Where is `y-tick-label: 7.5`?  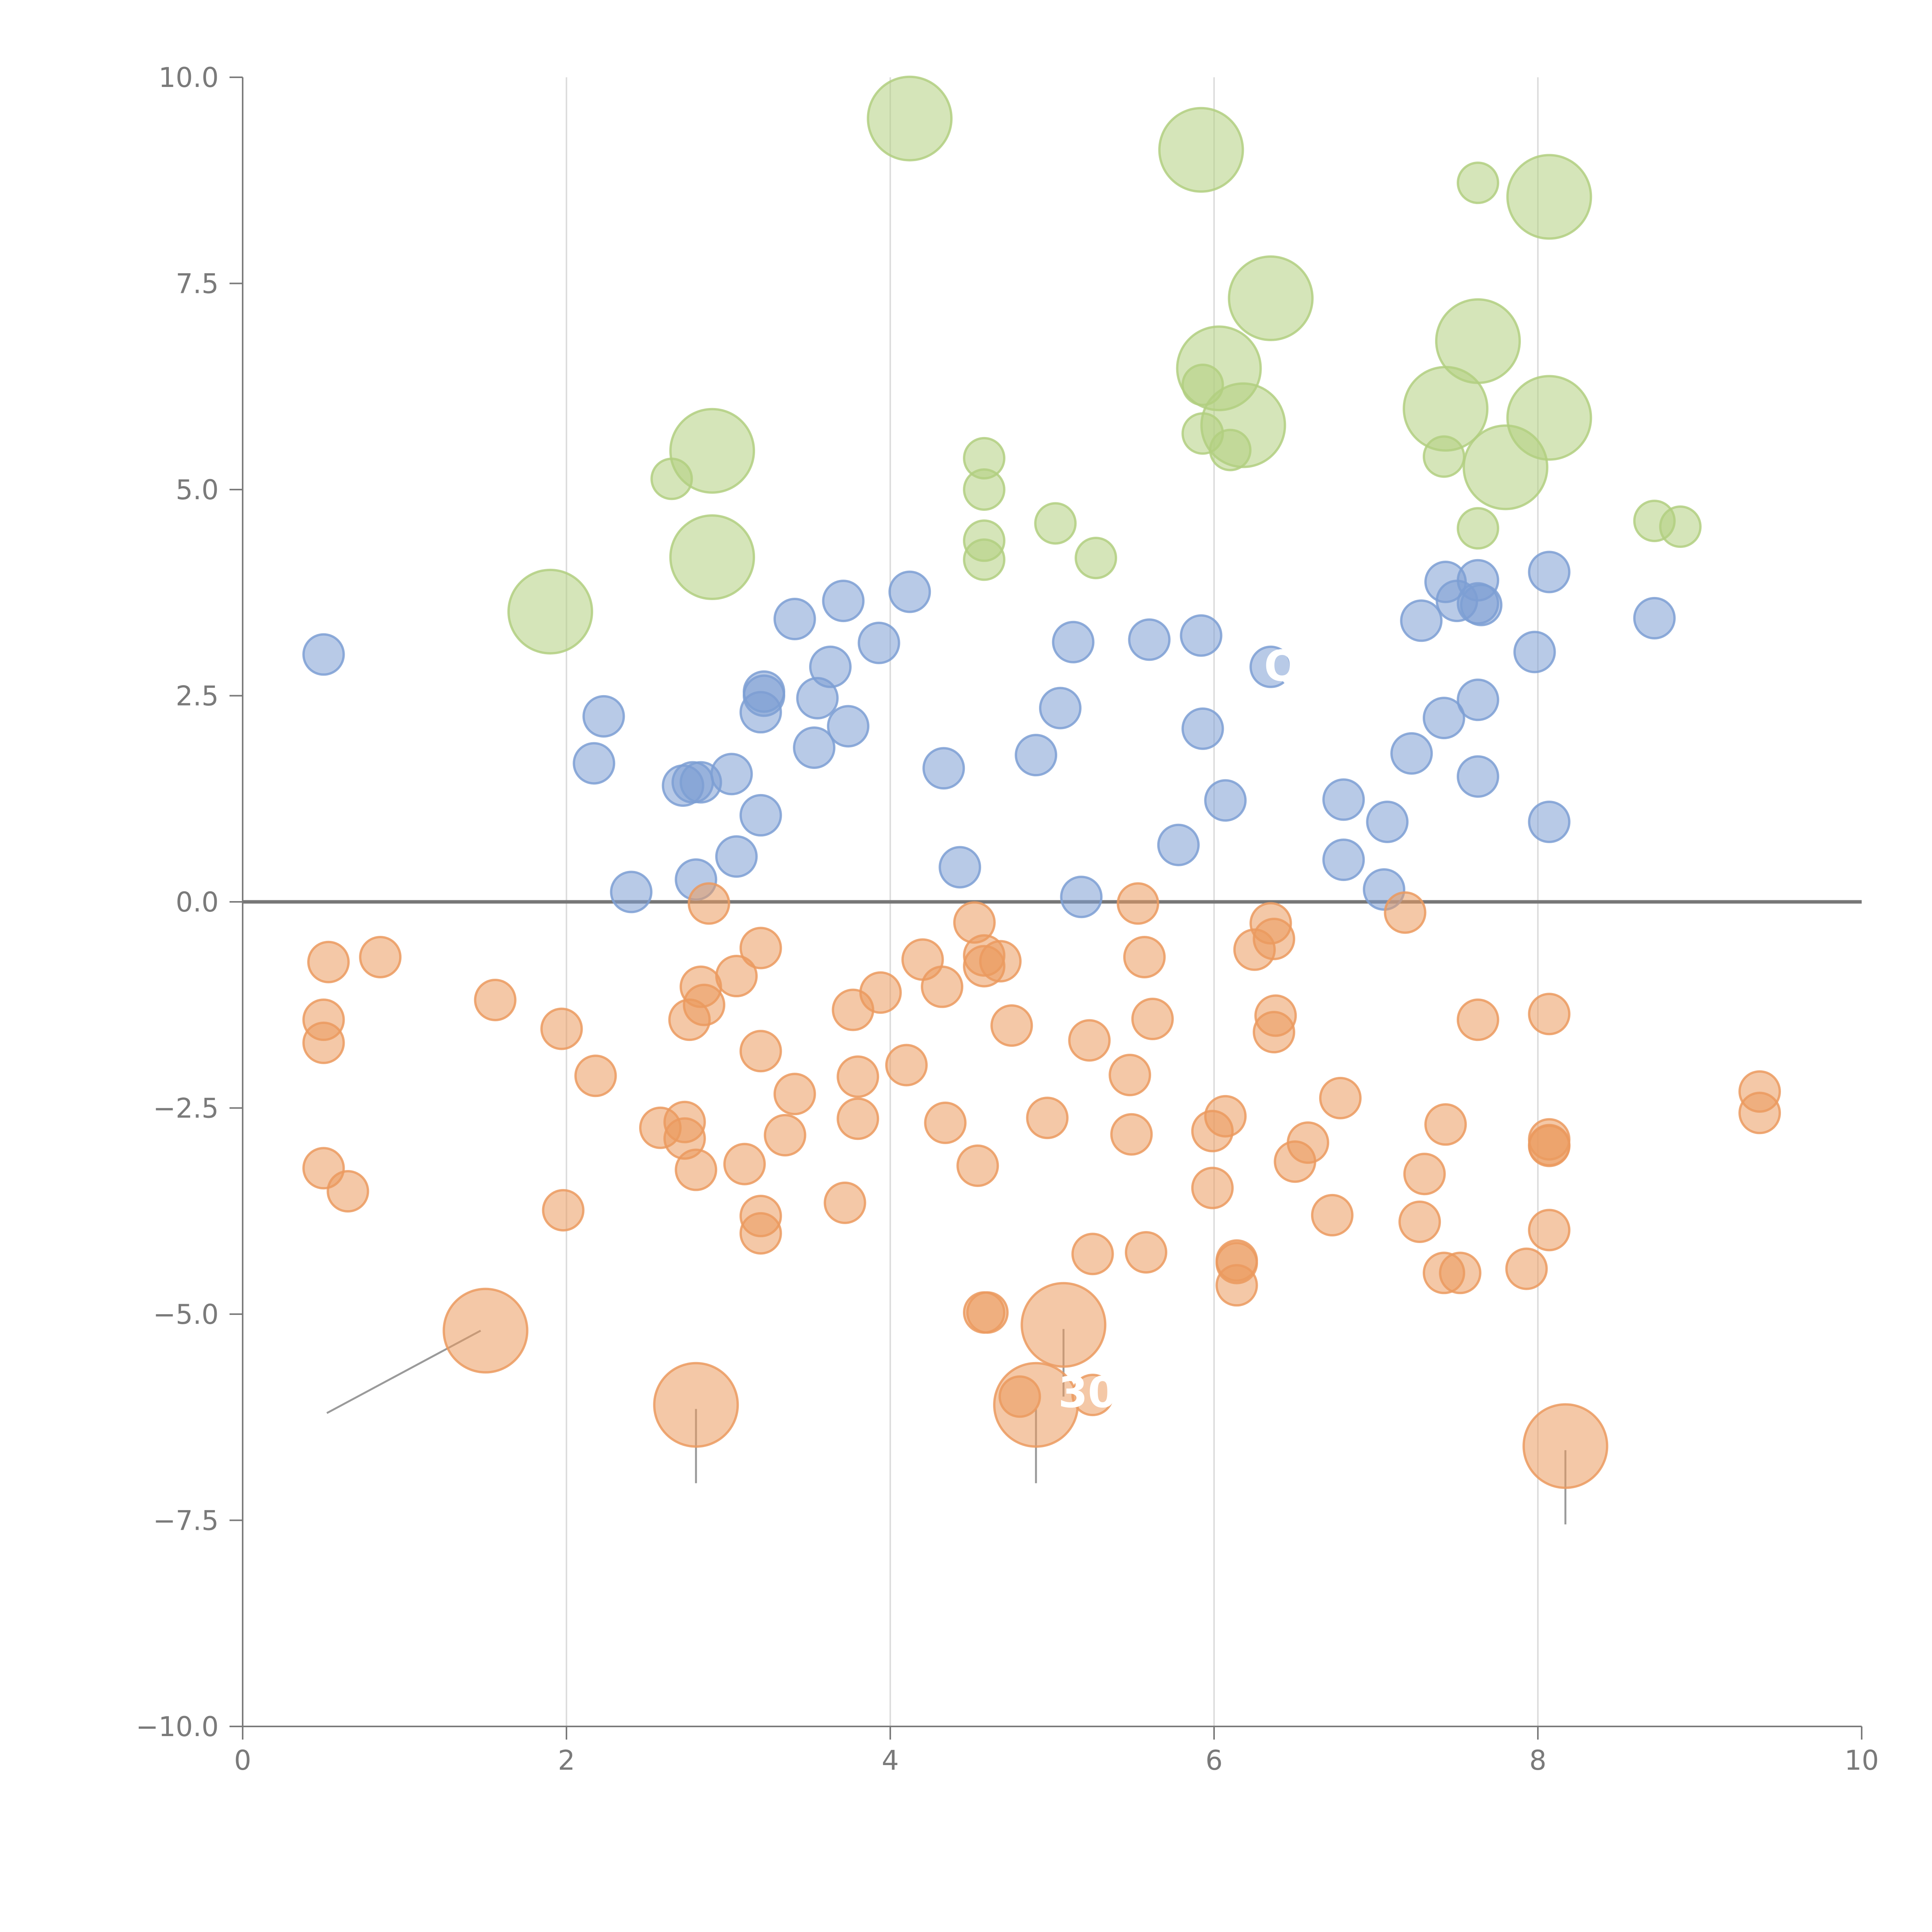 y-tick-label: 7.5 is located at coordinates (198, 284).